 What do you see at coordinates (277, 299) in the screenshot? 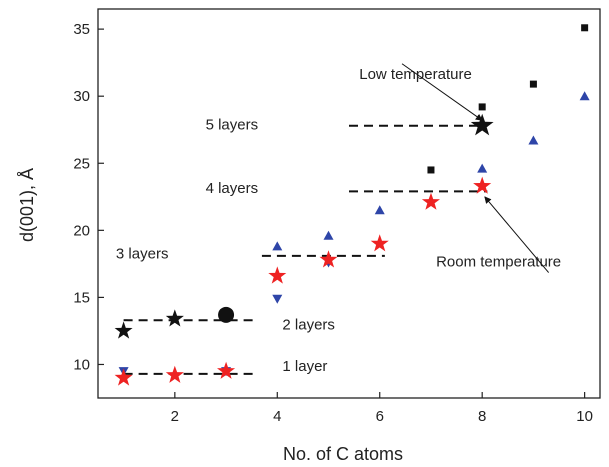
I see `data-point-triangle-down` at bounding box center [277, 299].